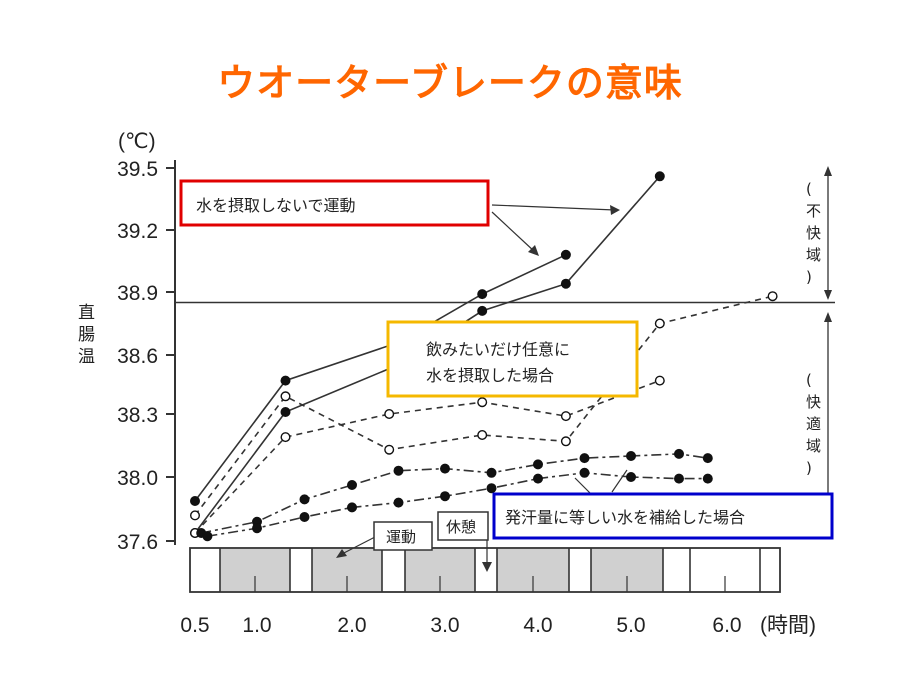 The width and height of the screenshot is (900, 675). Describe the element at coordinates (813, 424) in the screenshot. I see `zone-label-comfort: (快適域)` at that location.